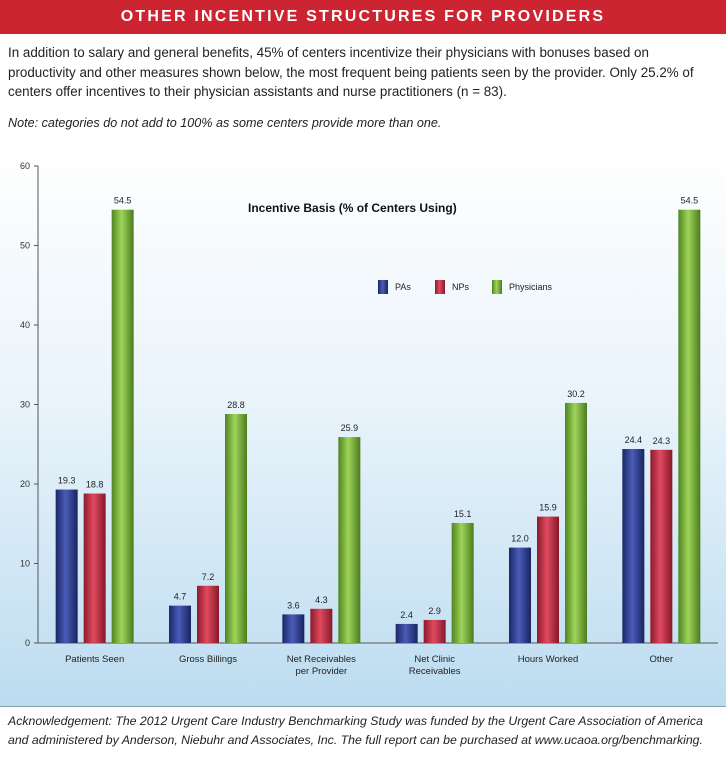 Image resolution: width=726 pixels, height=757 pixels. I want to click on category-label: Other, so click(661, 659).